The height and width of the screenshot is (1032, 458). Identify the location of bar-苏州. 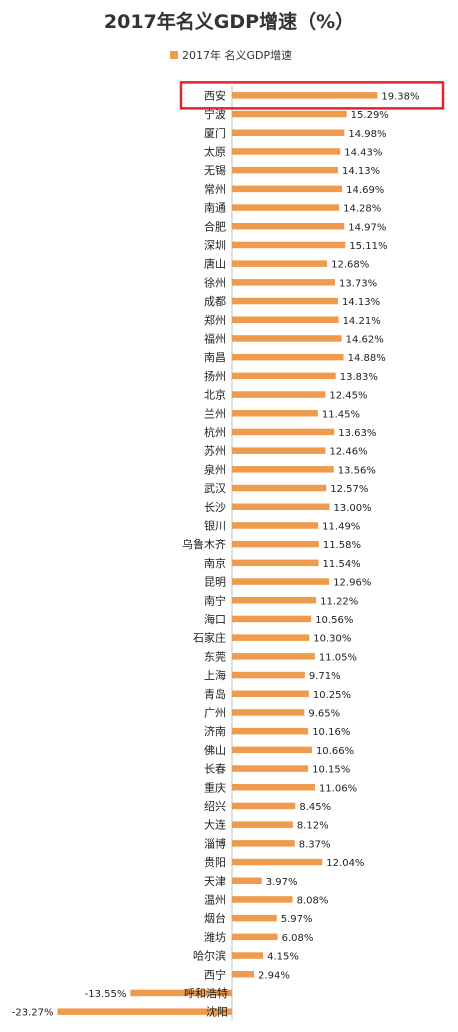
(279, 450).